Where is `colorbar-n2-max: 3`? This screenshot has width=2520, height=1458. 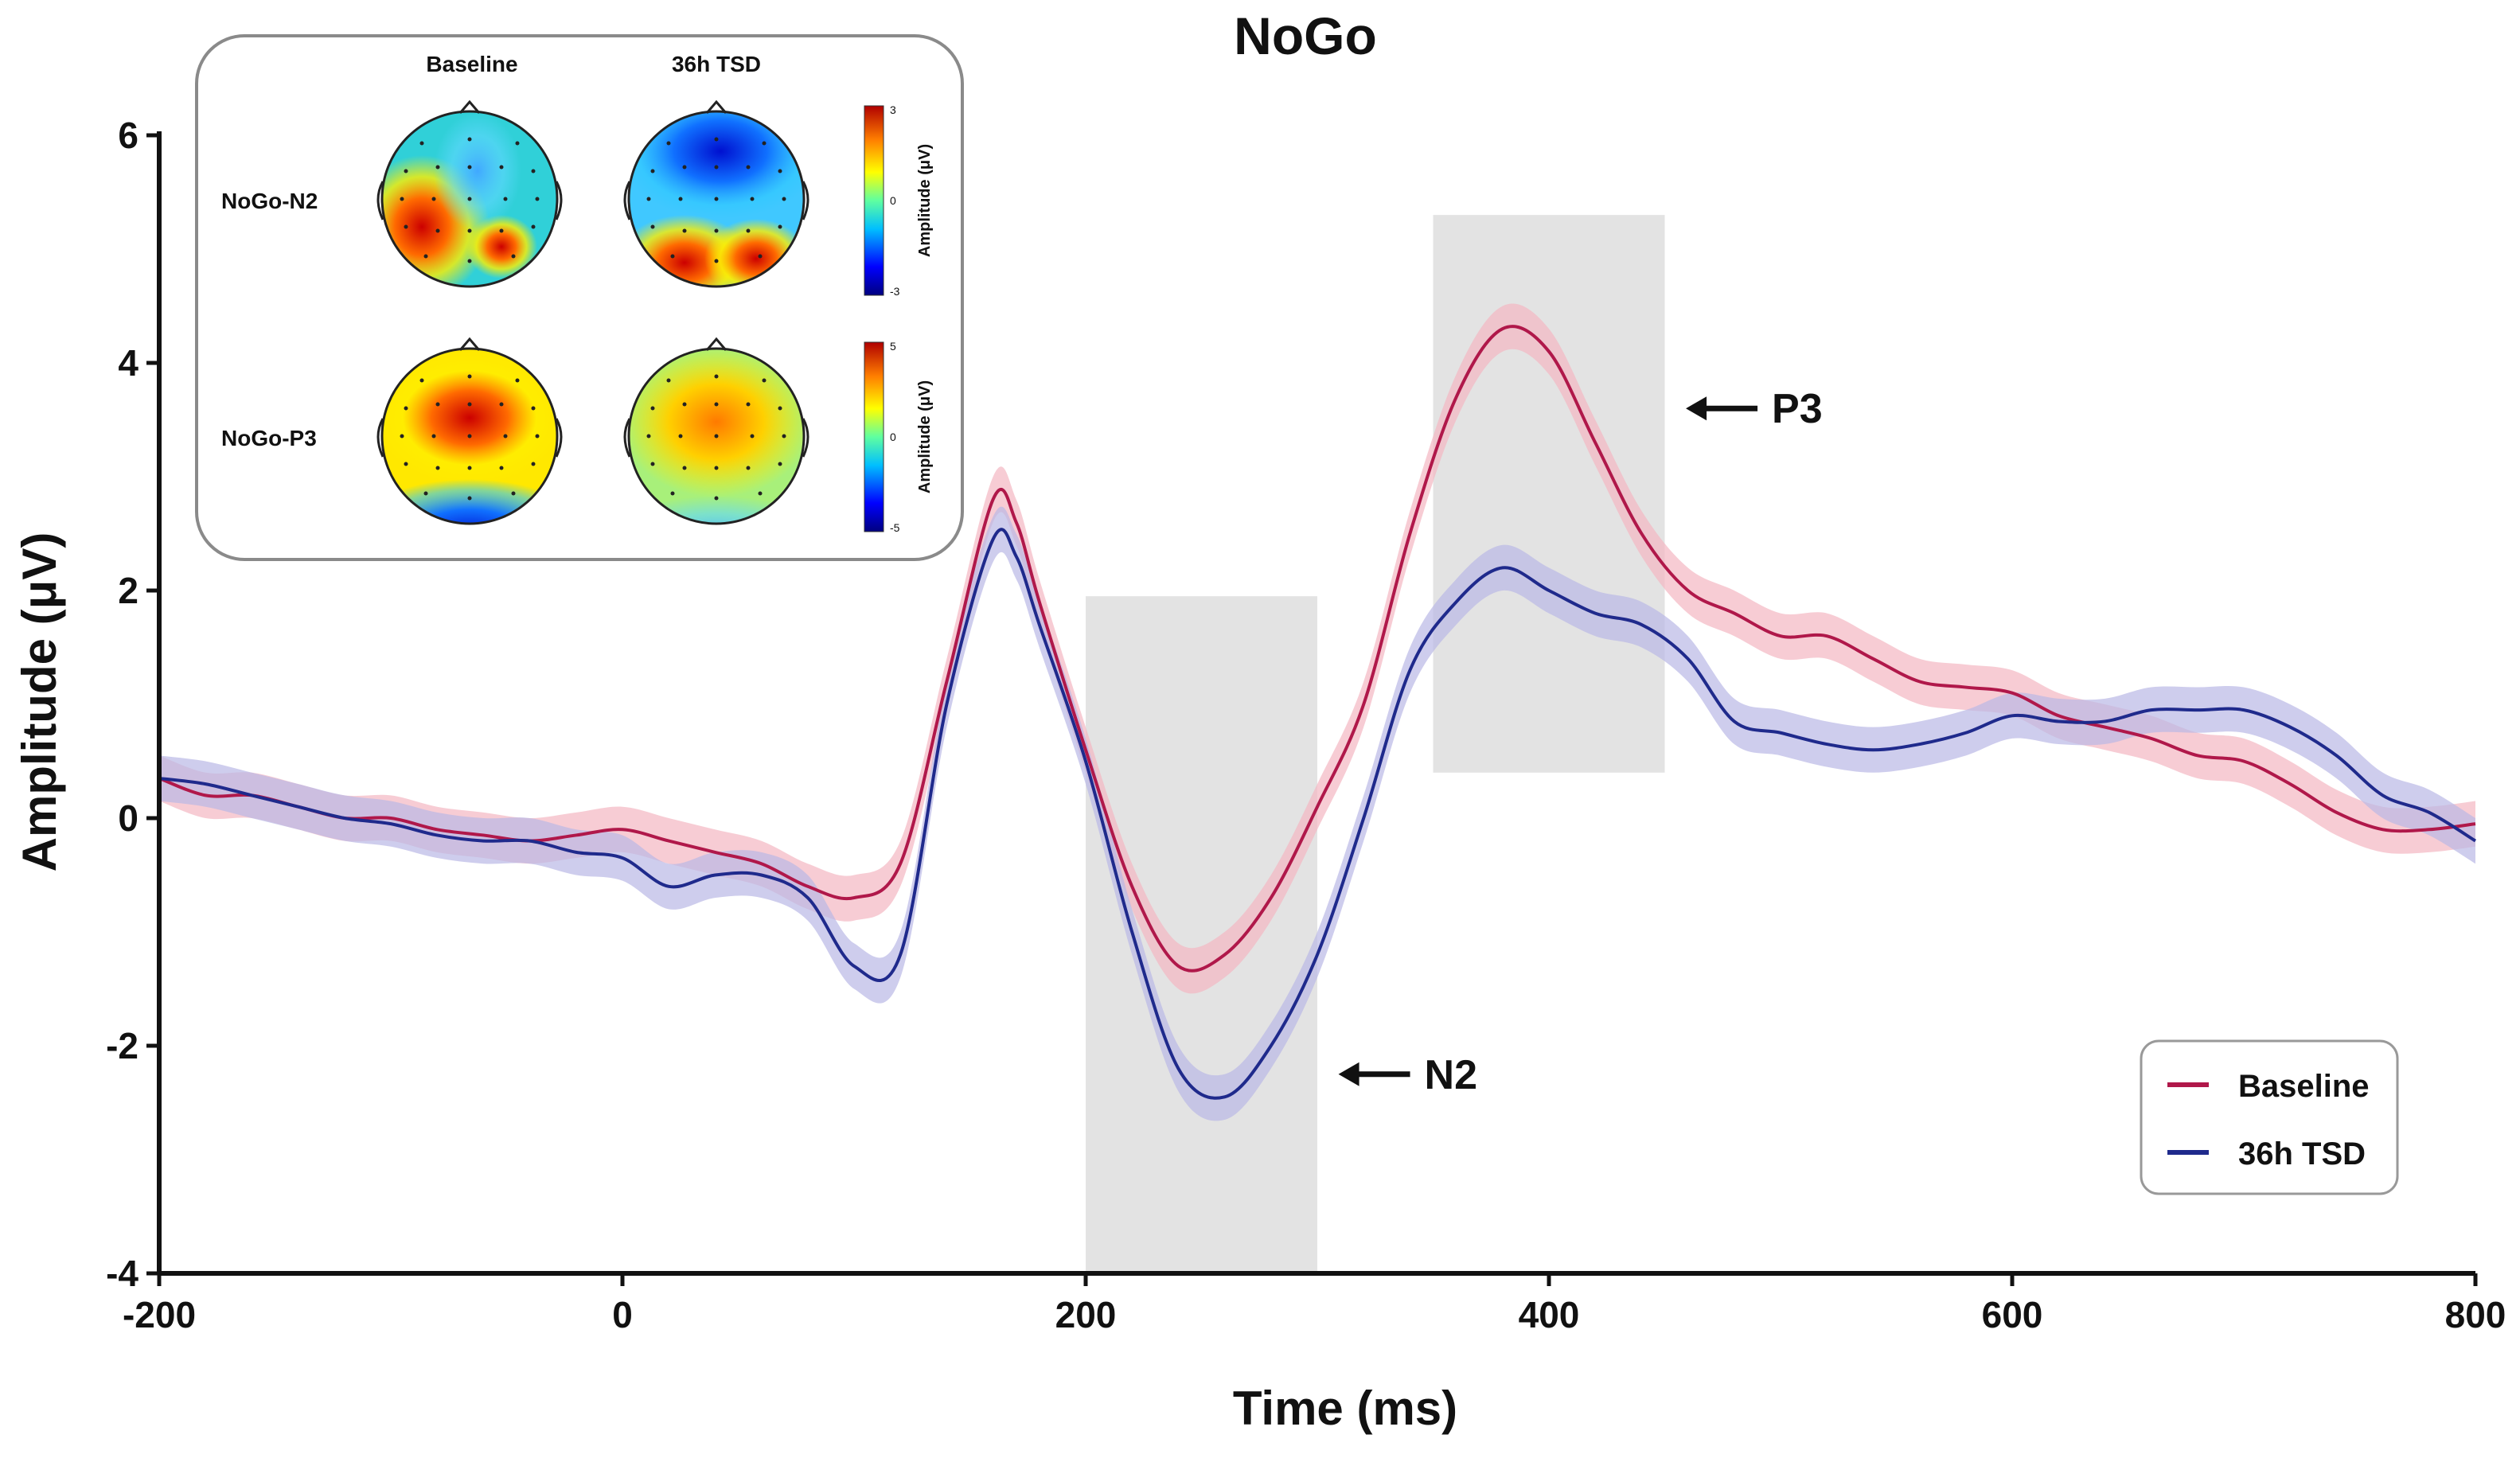 colorbar-n2-max: 3 is located at coordinates (893, 109).